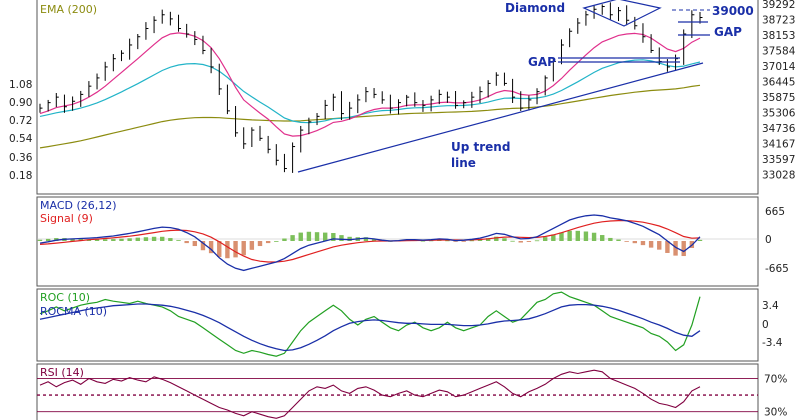 Image resolution: width=800 pixels, height=420 pixels. What do you see at coordinates (480, 147) in the screenshot?
I see `annotation-uptrend: Up trend` at bounding box center [480, 147].